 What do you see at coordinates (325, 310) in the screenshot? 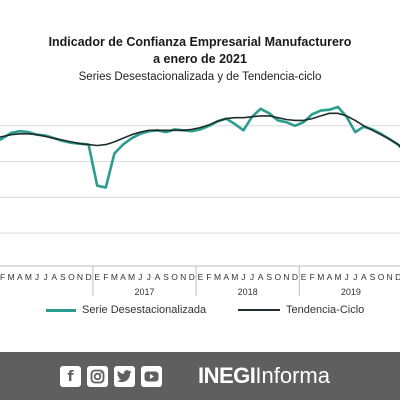
I see `legend-label-tendencia: Tendencia-Ciclo` at bounding box center [325, 310].